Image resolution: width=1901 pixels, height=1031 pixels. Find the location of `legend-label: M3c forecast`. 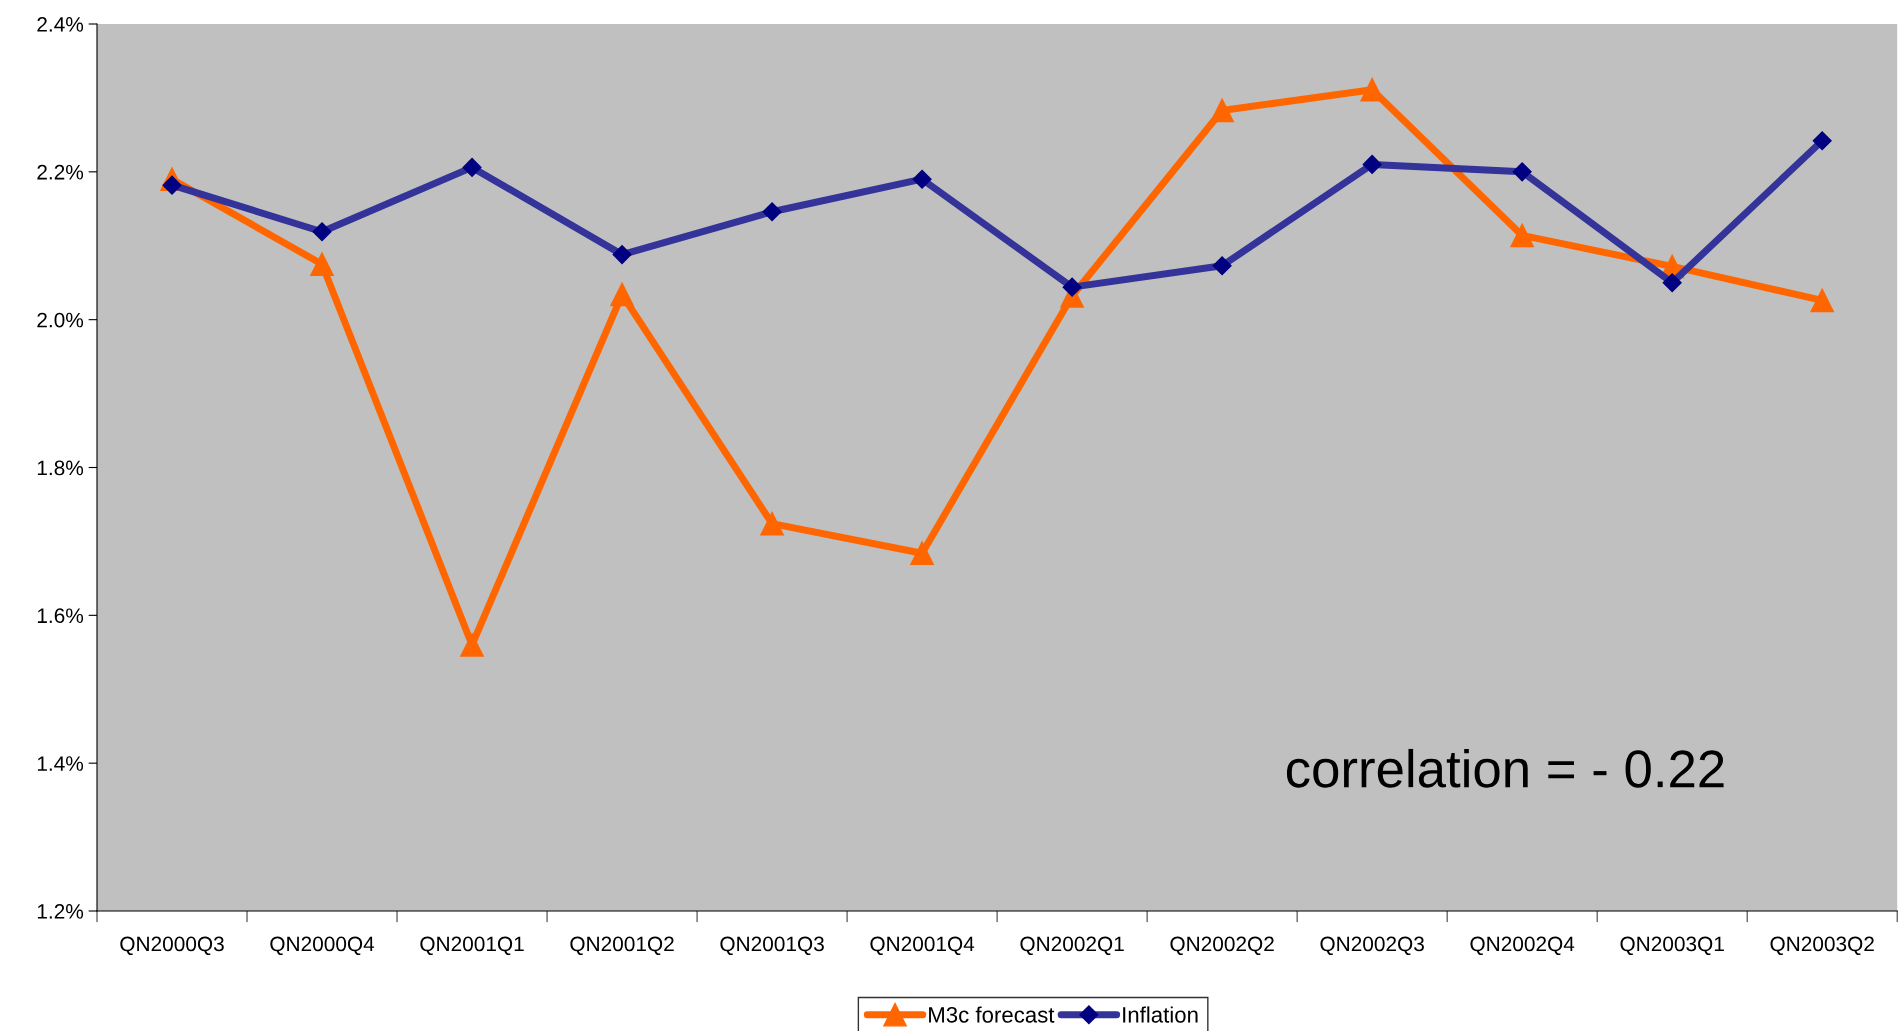

legend-label: M3c forecast is located at coordinates (992, 1014).